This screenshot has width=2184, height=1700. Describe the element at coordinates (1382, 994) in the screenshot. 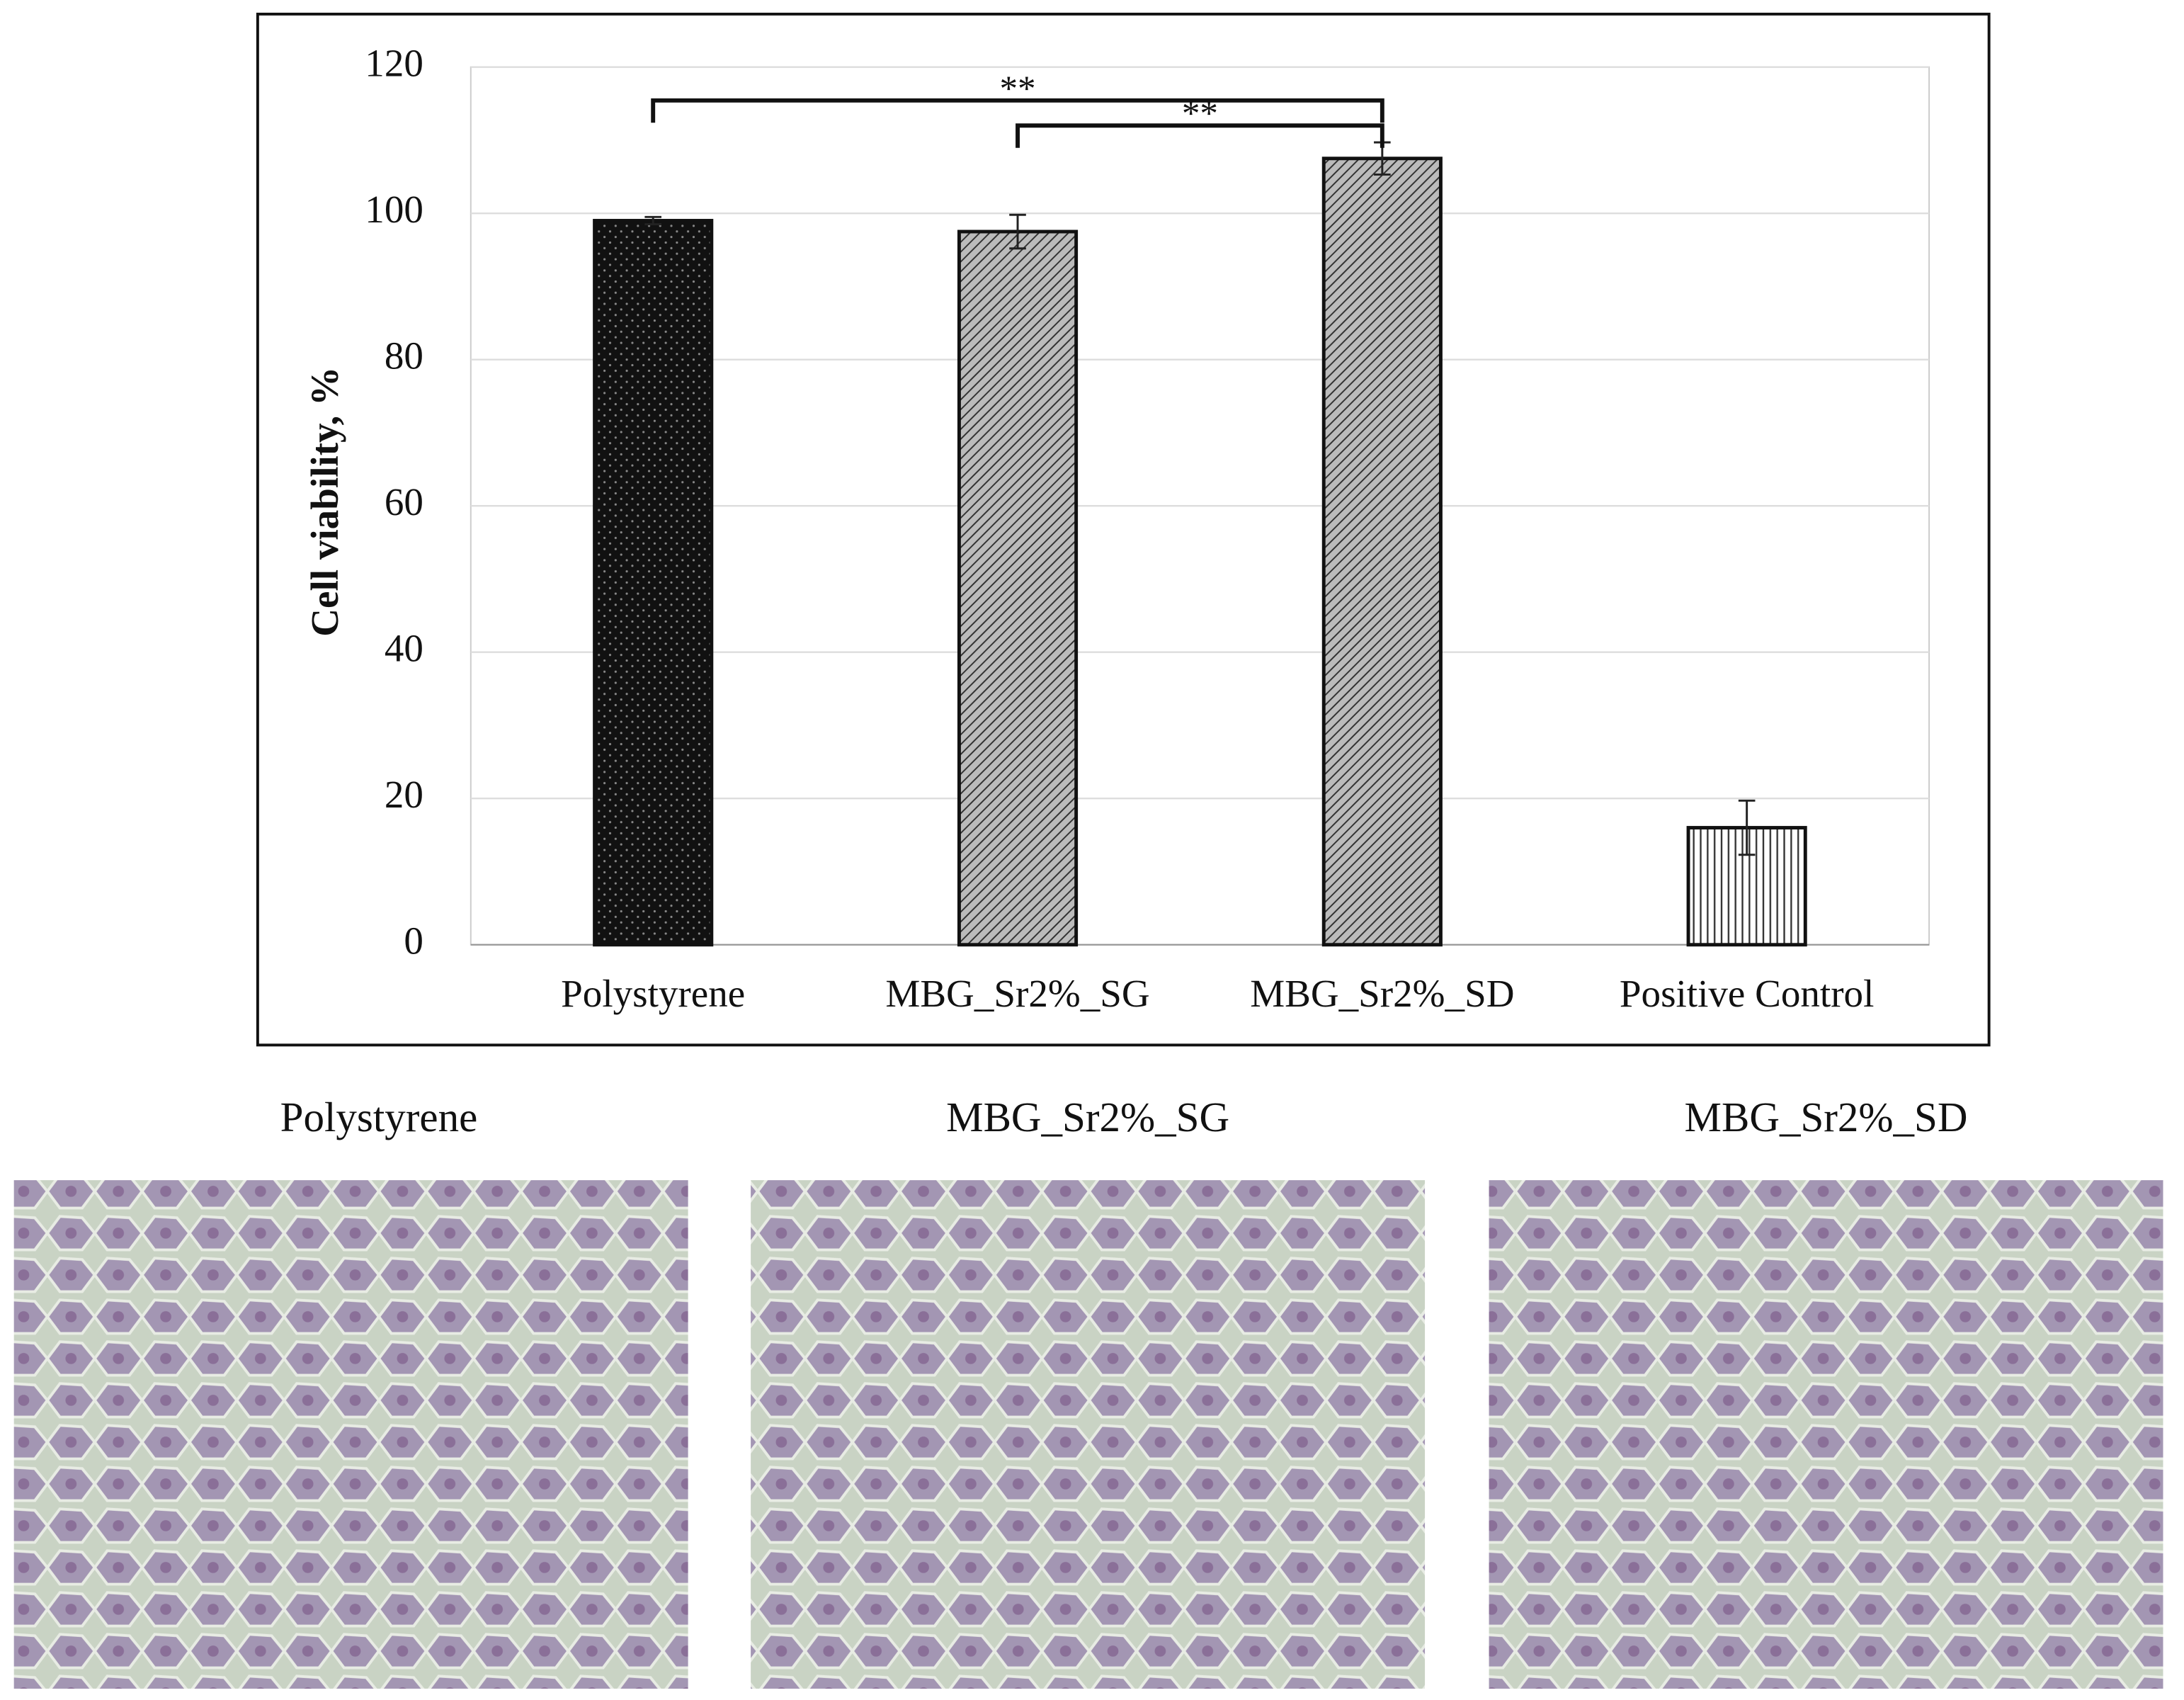

I see `x-tick-label: MBG_Sr2%_SD` at that location.